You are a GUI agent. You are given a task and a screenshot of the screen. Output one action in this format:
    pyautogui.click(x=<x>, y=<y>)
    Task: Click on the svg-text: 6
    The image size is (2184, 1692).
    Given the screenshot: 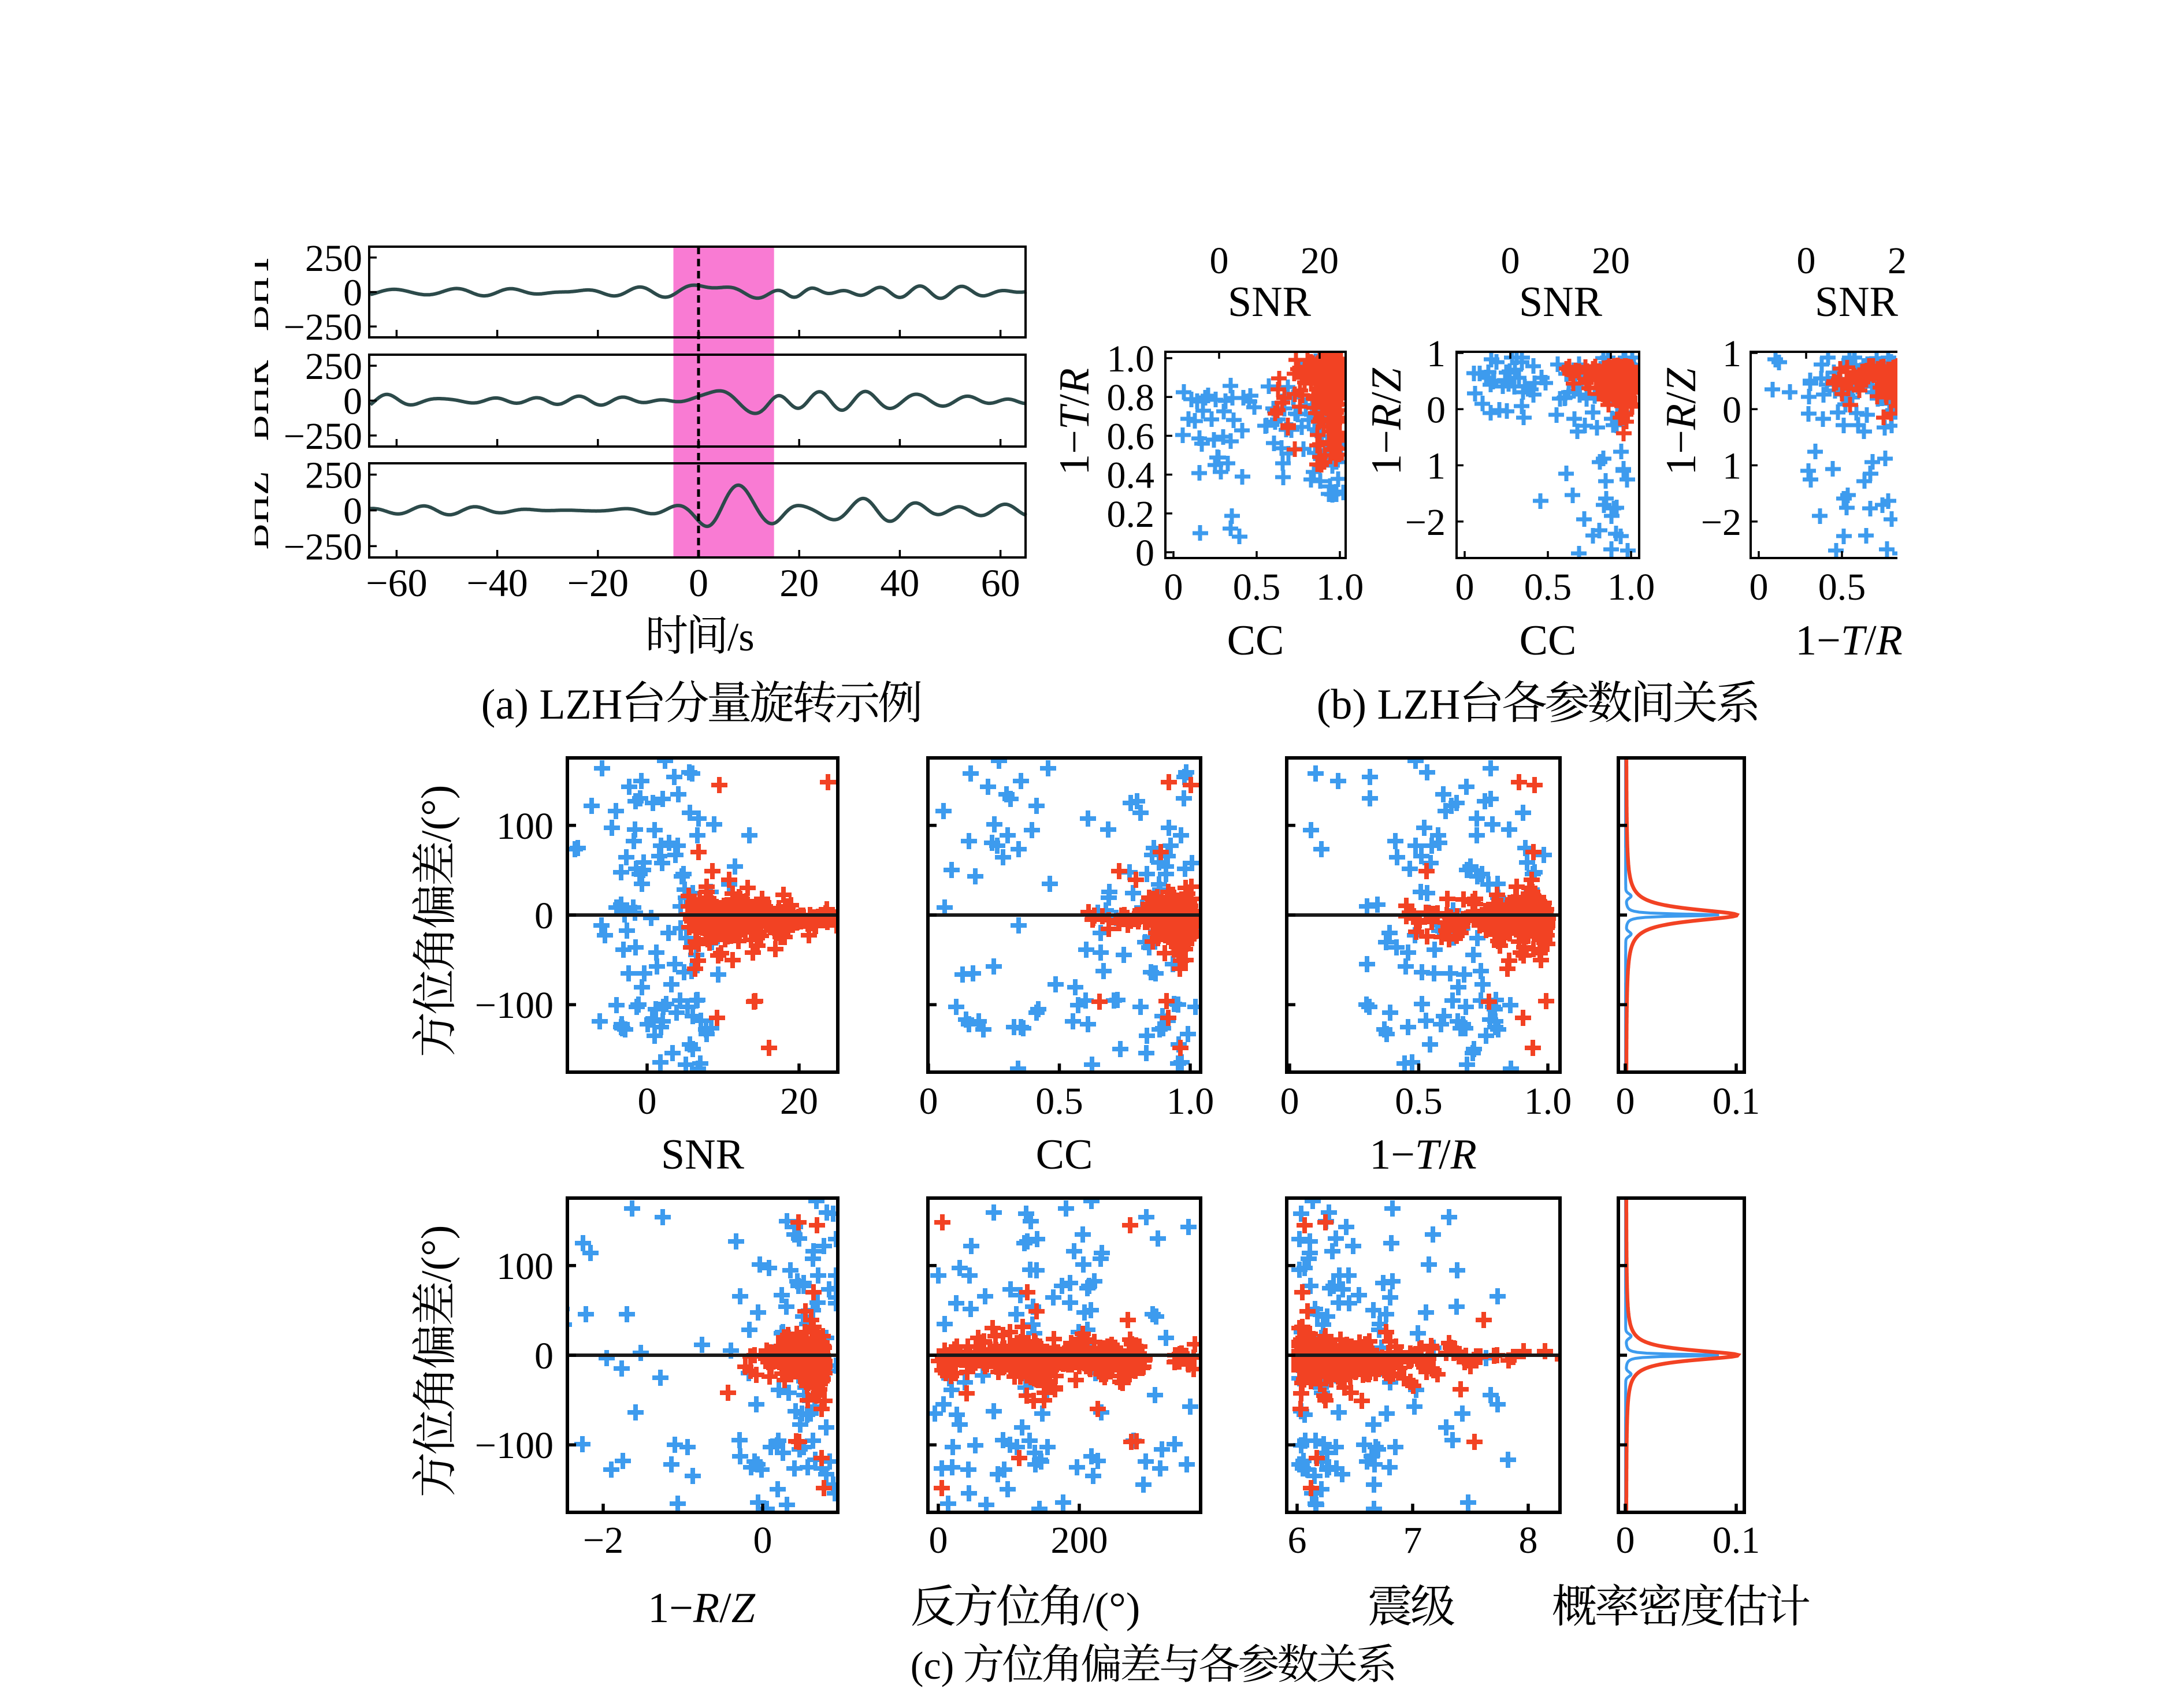 What is the action you would take?
    pyautogui.click(x=1297, y=1540)
    